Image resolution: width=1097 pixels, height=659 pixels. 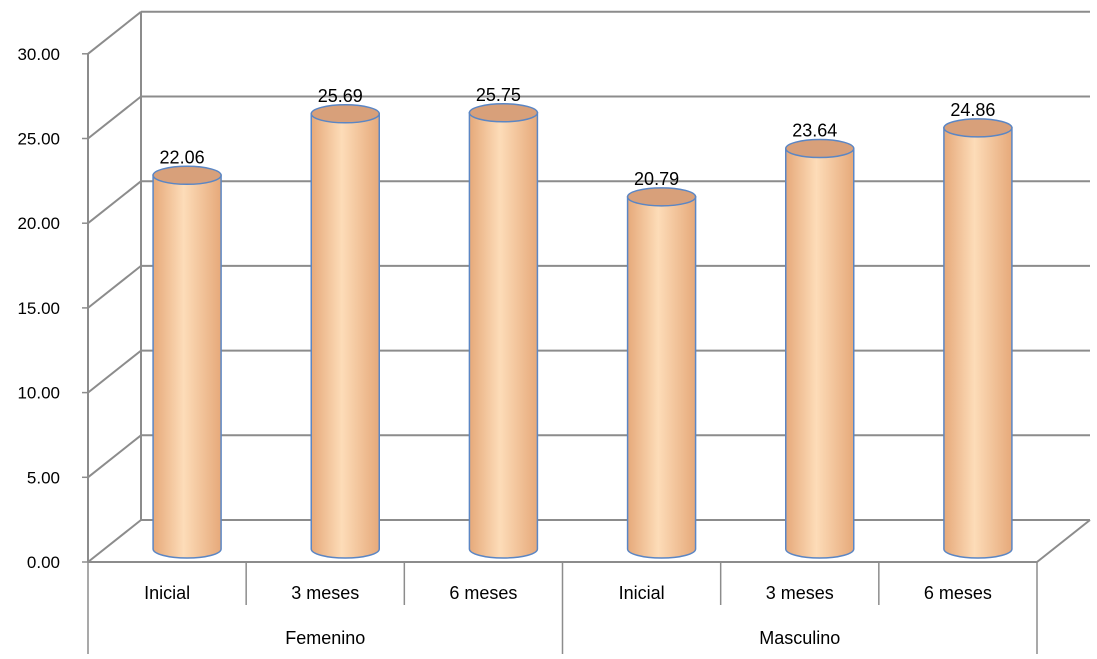 What do you see at coordinates (814, 131) in the screenshot?
I see `data-label: 23.64` at bounding box center [814, 131].